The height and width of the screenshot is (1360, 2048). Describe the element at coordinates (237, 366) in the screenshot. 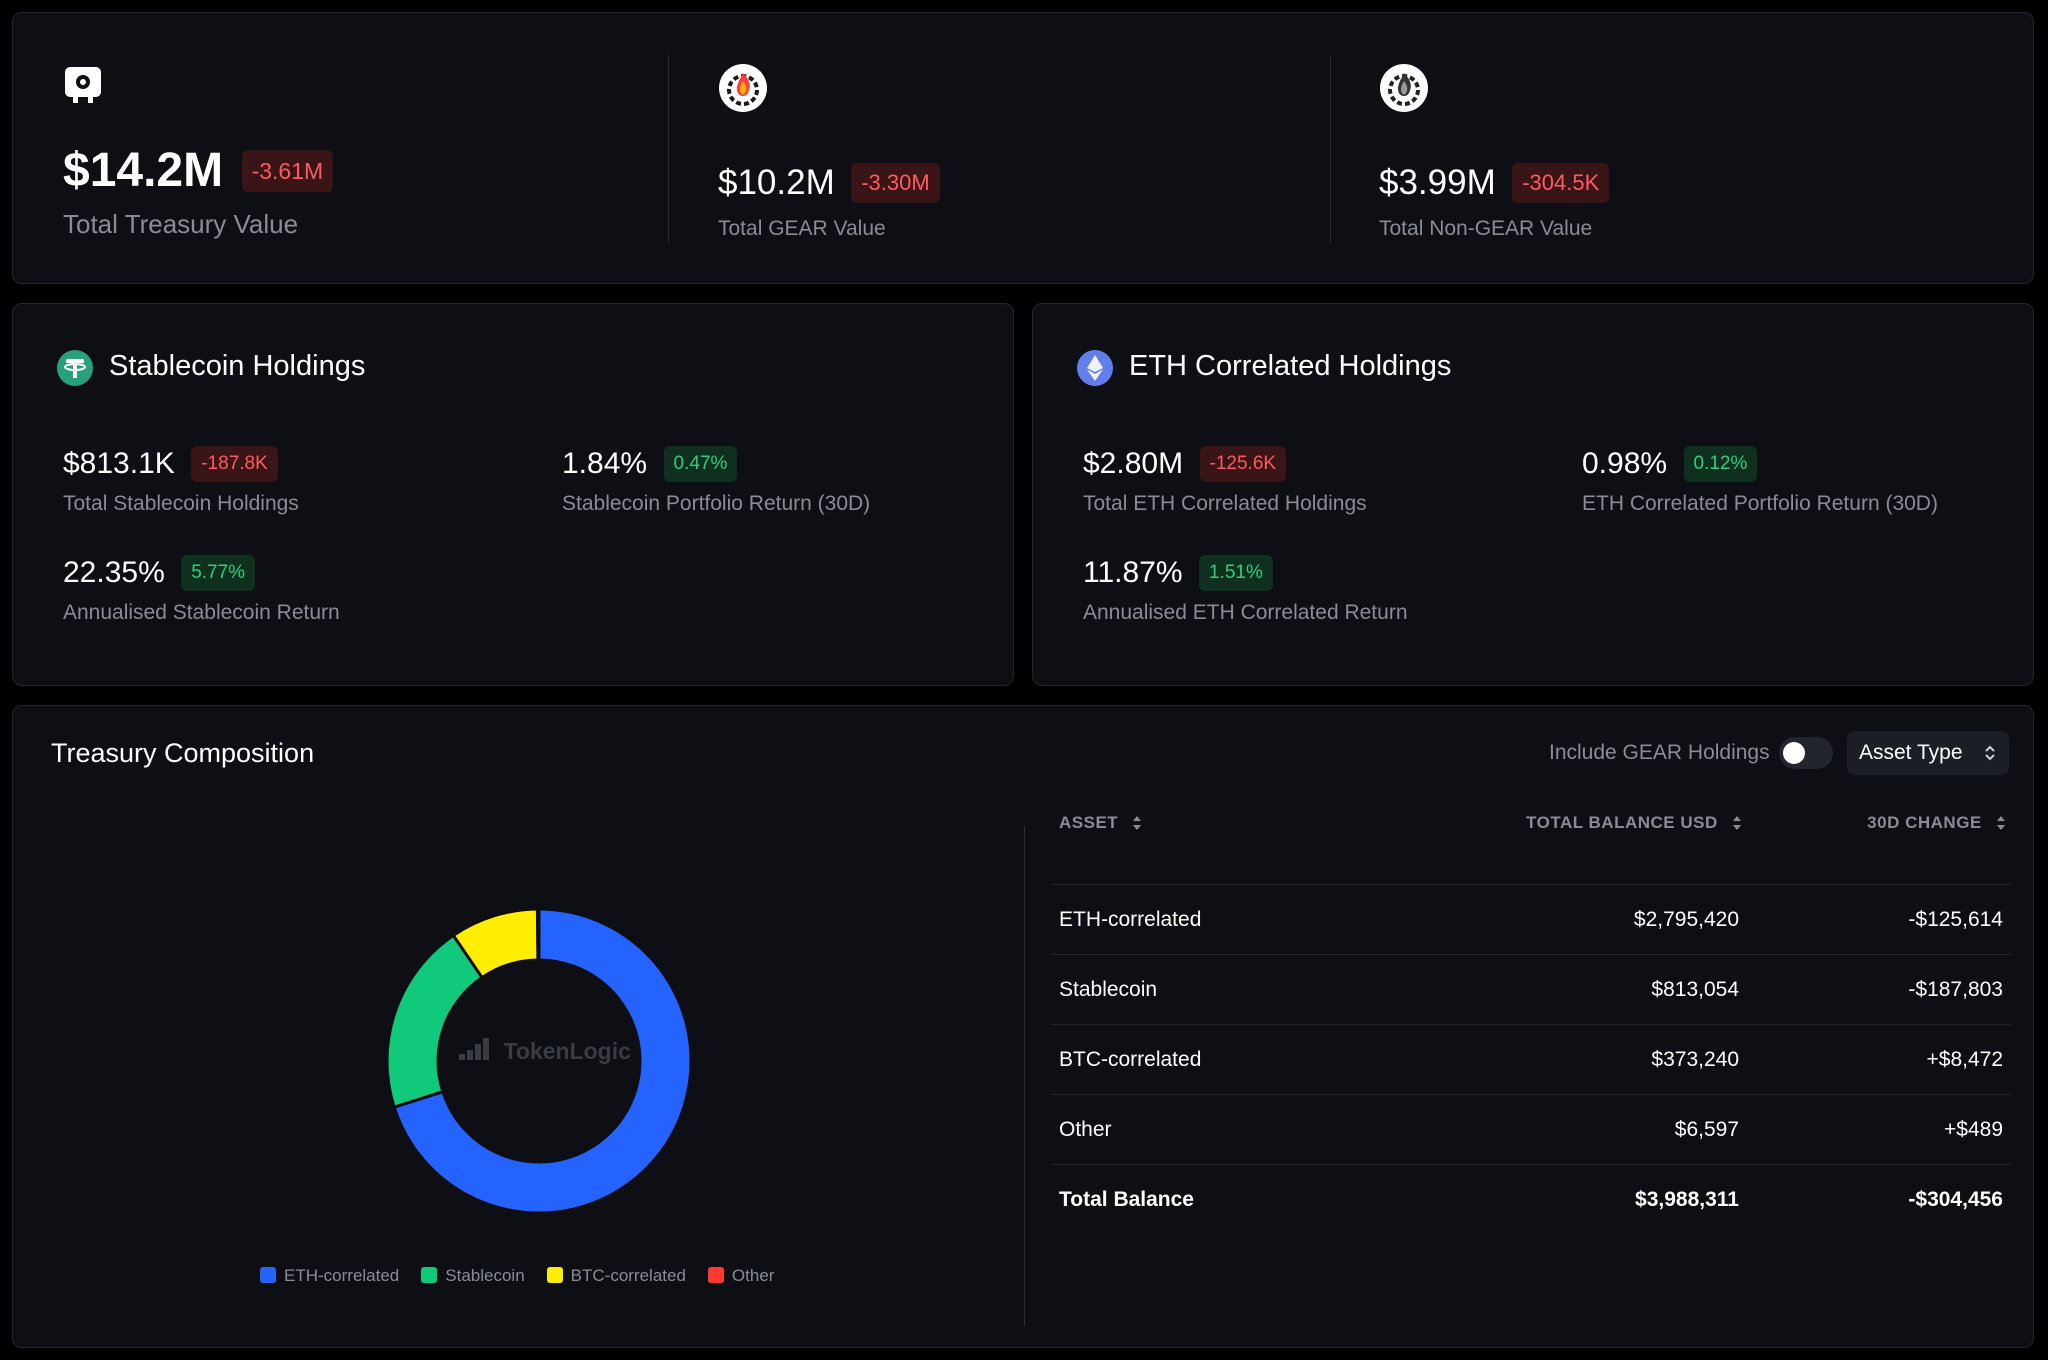

I see `stablecoin-title: Stablecoin Holdings` at that location.